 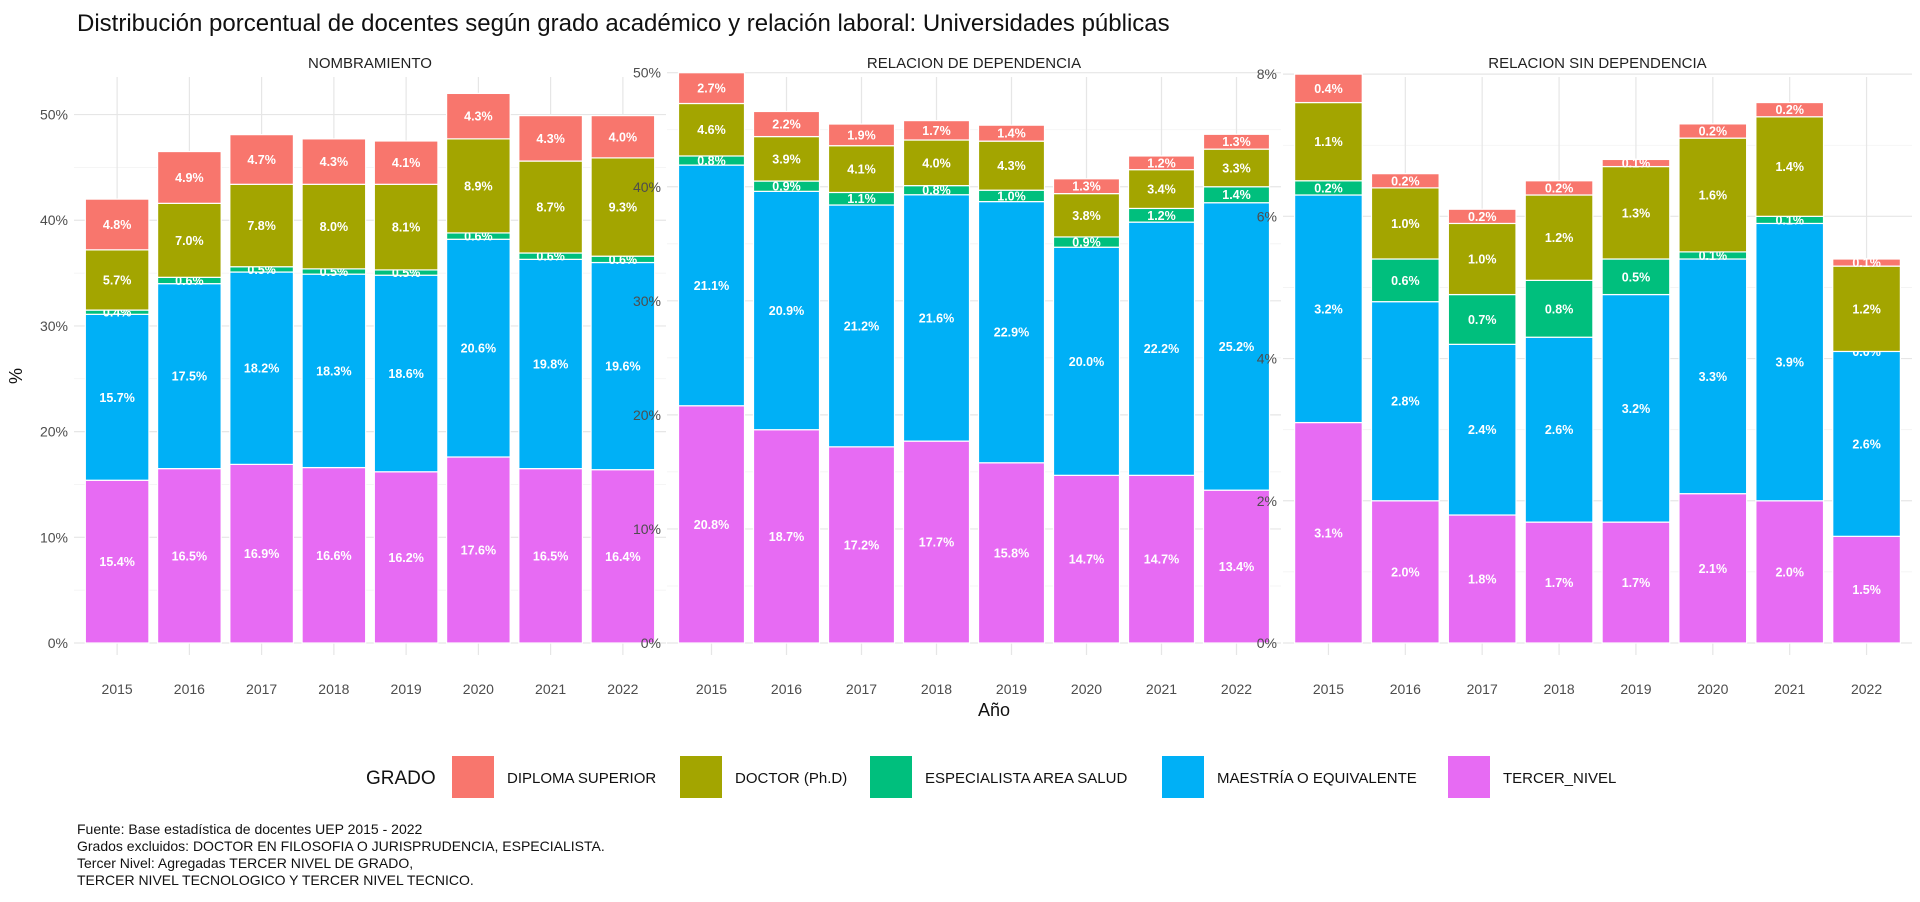 What do you see at coordinates (1011, 689) in the screenshot?
I see `x-tick-label: 2019` at bounding box center [1011, 689].